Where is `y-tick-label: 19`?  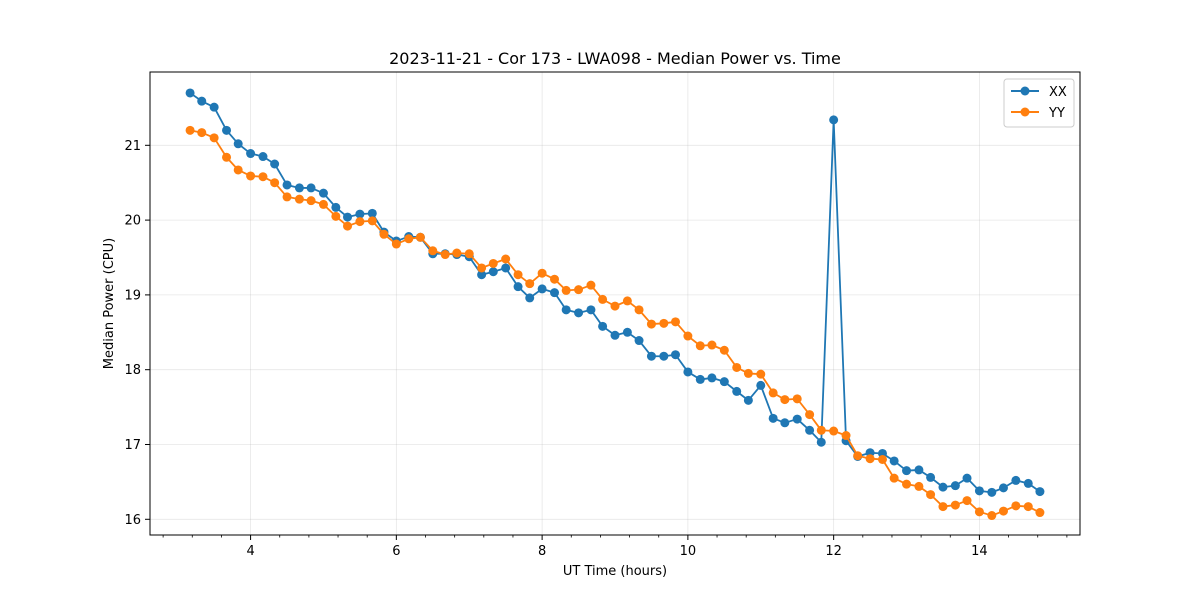
y-tick-label: 19 is located at coordinates (132, 295).